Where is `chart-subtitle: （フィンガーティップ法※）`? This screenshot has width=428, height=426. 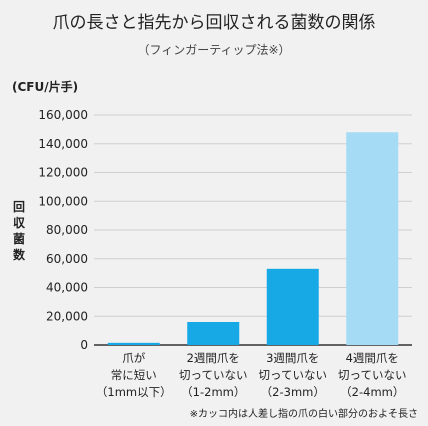
chart-subtitle: （フィンガーティップ法※） is located at coordinates (213, 50).